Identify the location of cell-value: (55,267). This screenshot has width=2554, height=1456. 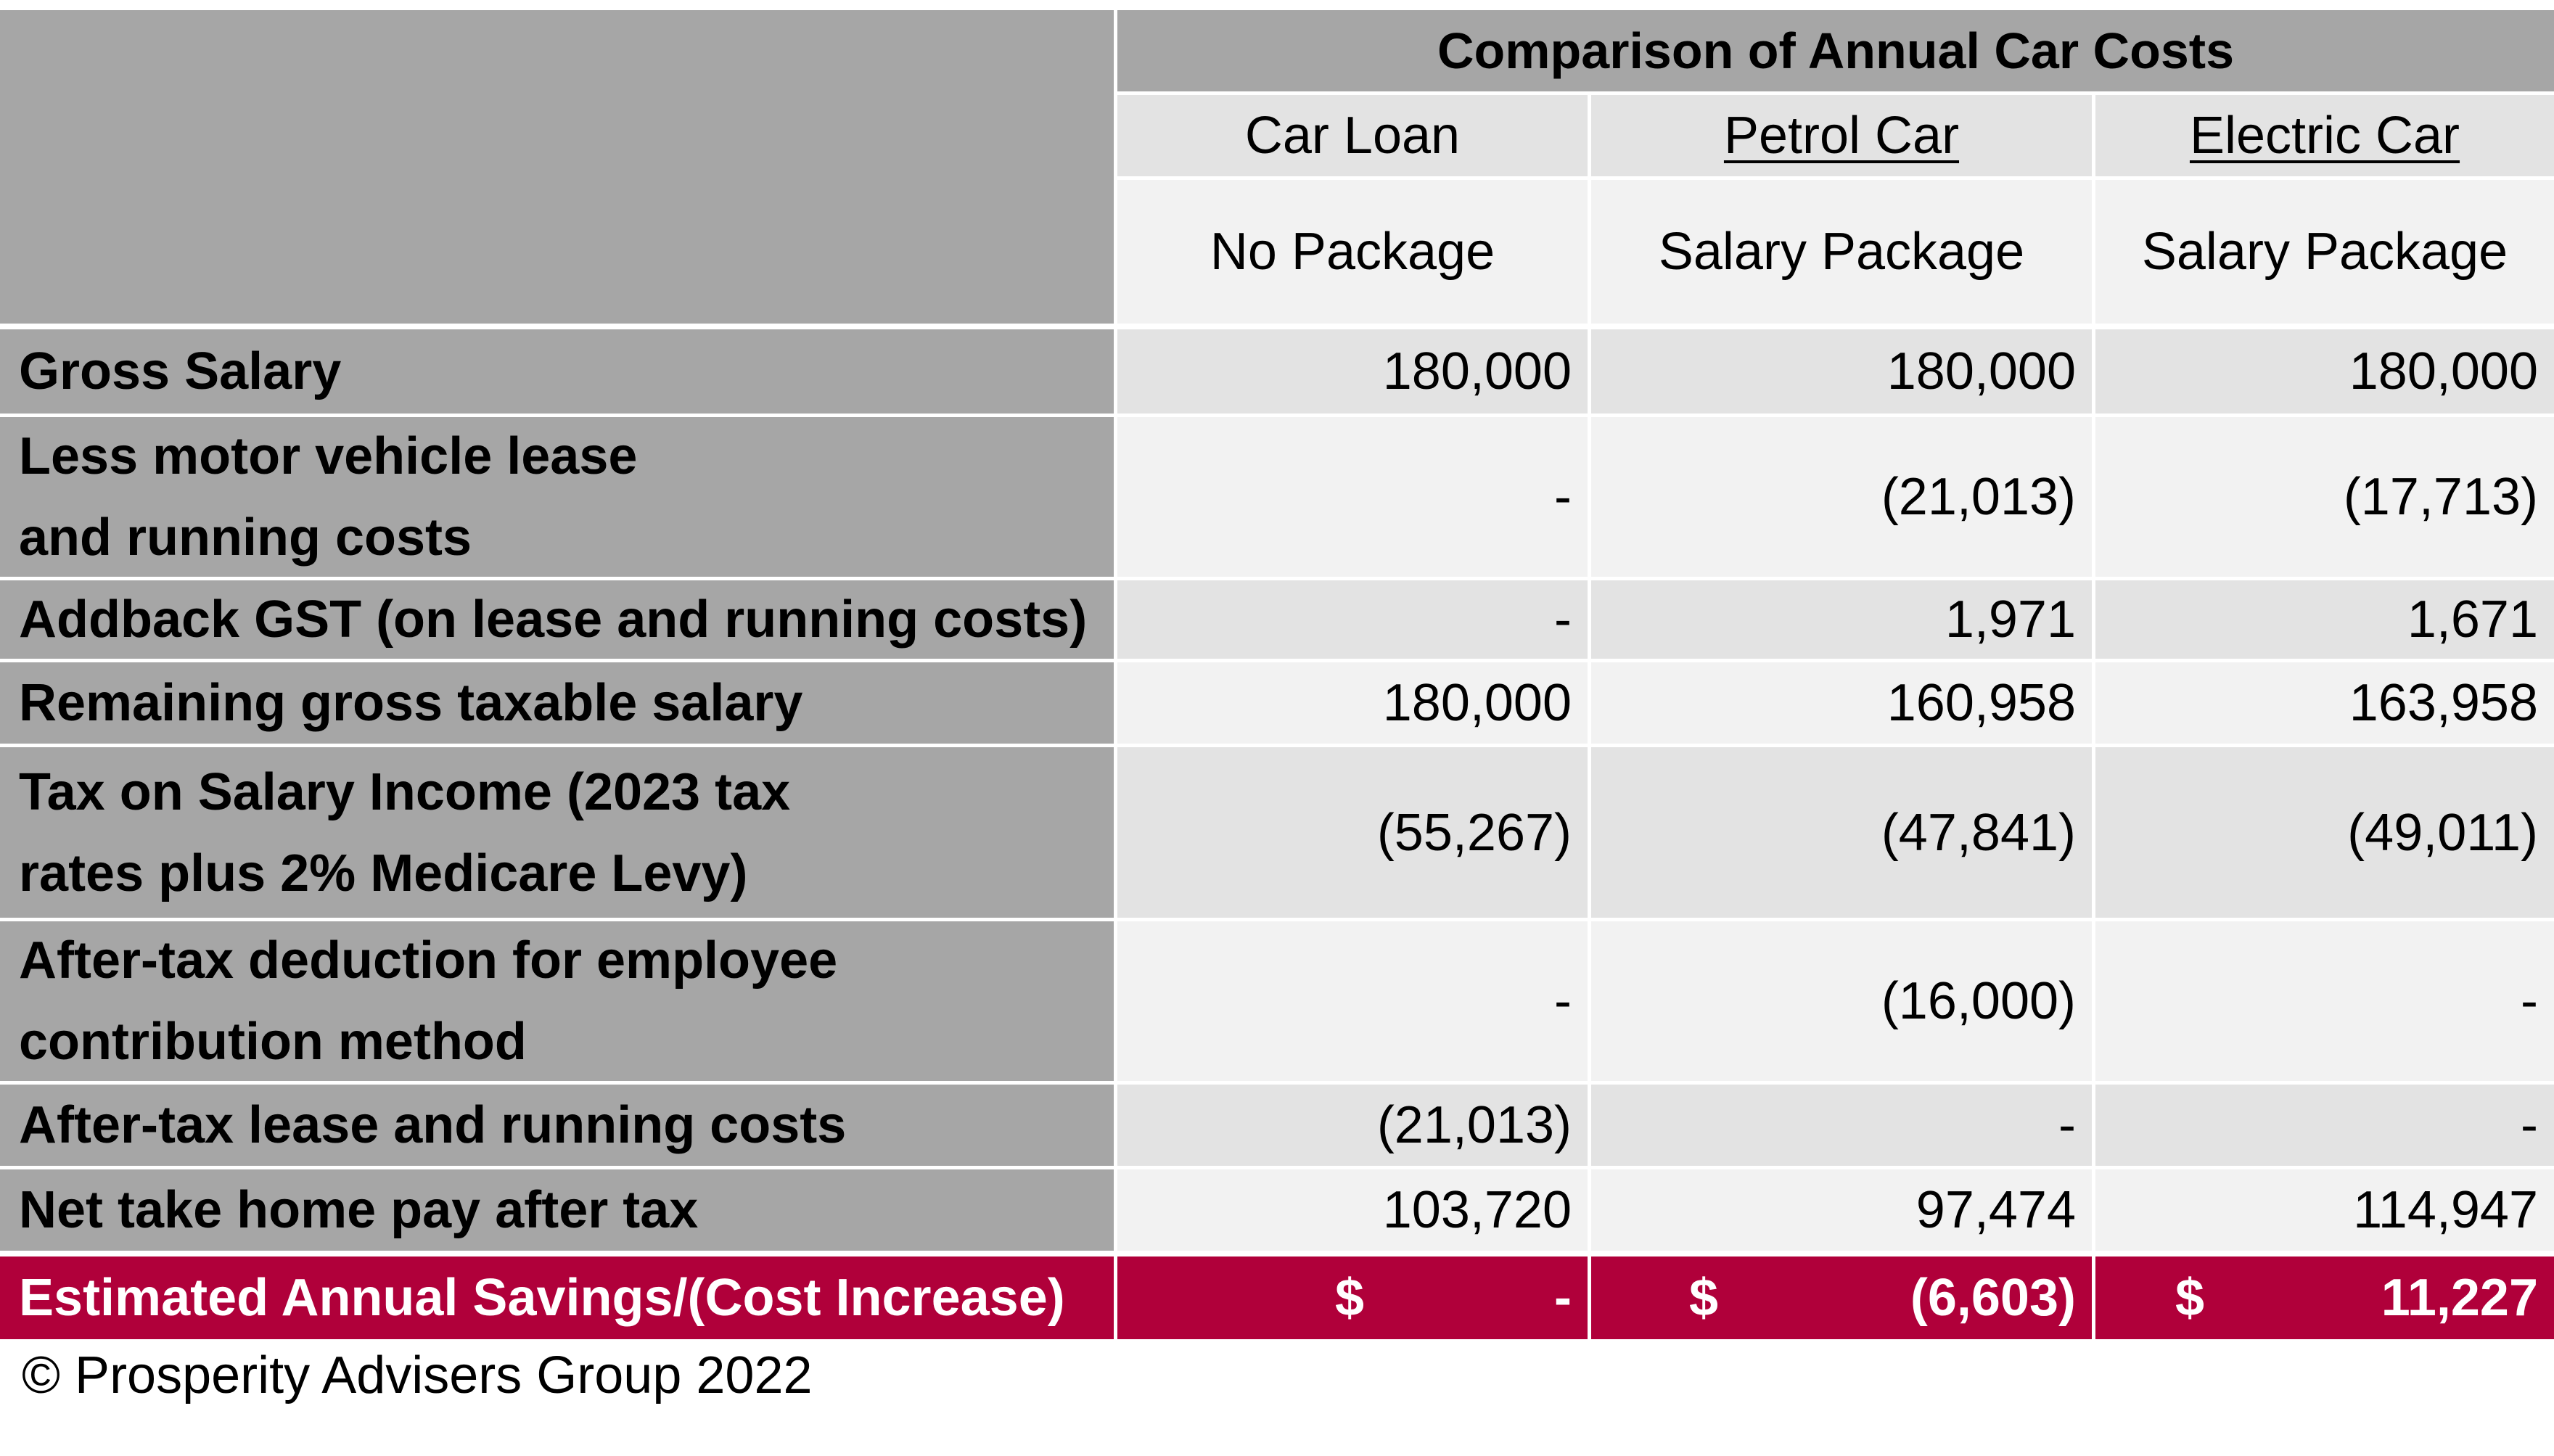
(1474, 833).